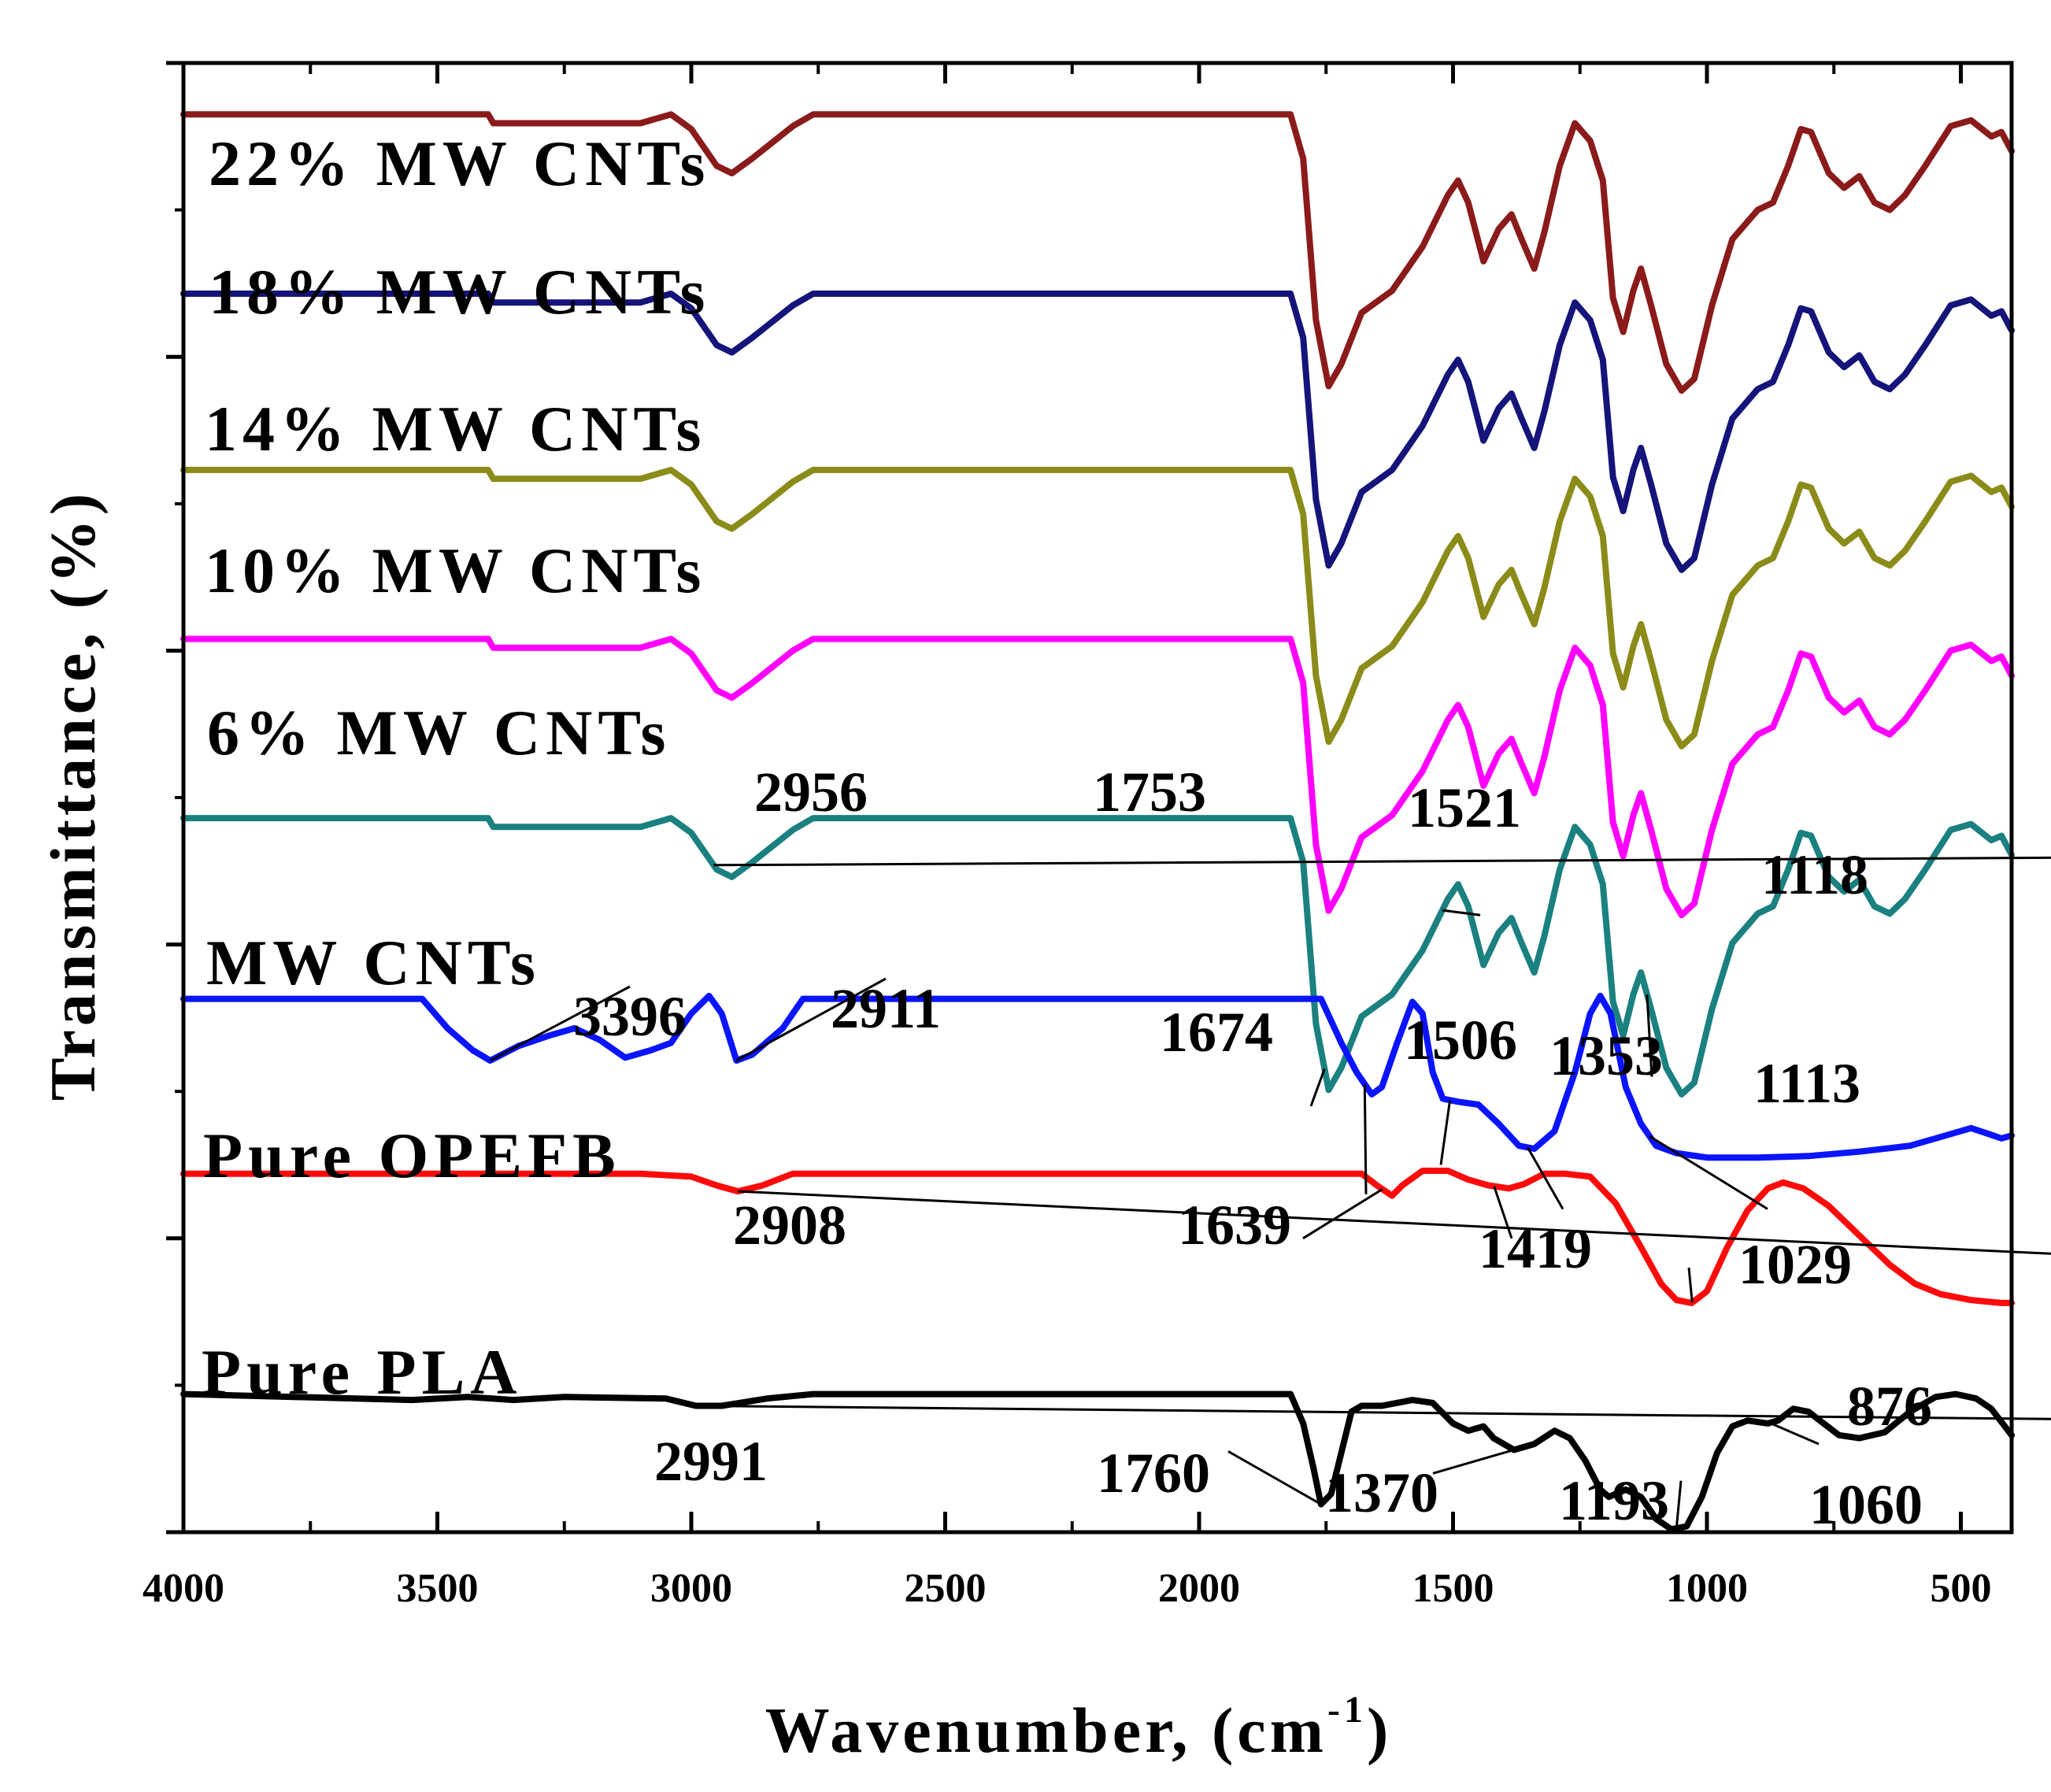  Describe the element at coordinates (1806, 1083) in the screenshot. I see `peak-label-1113: 1113` at that location.